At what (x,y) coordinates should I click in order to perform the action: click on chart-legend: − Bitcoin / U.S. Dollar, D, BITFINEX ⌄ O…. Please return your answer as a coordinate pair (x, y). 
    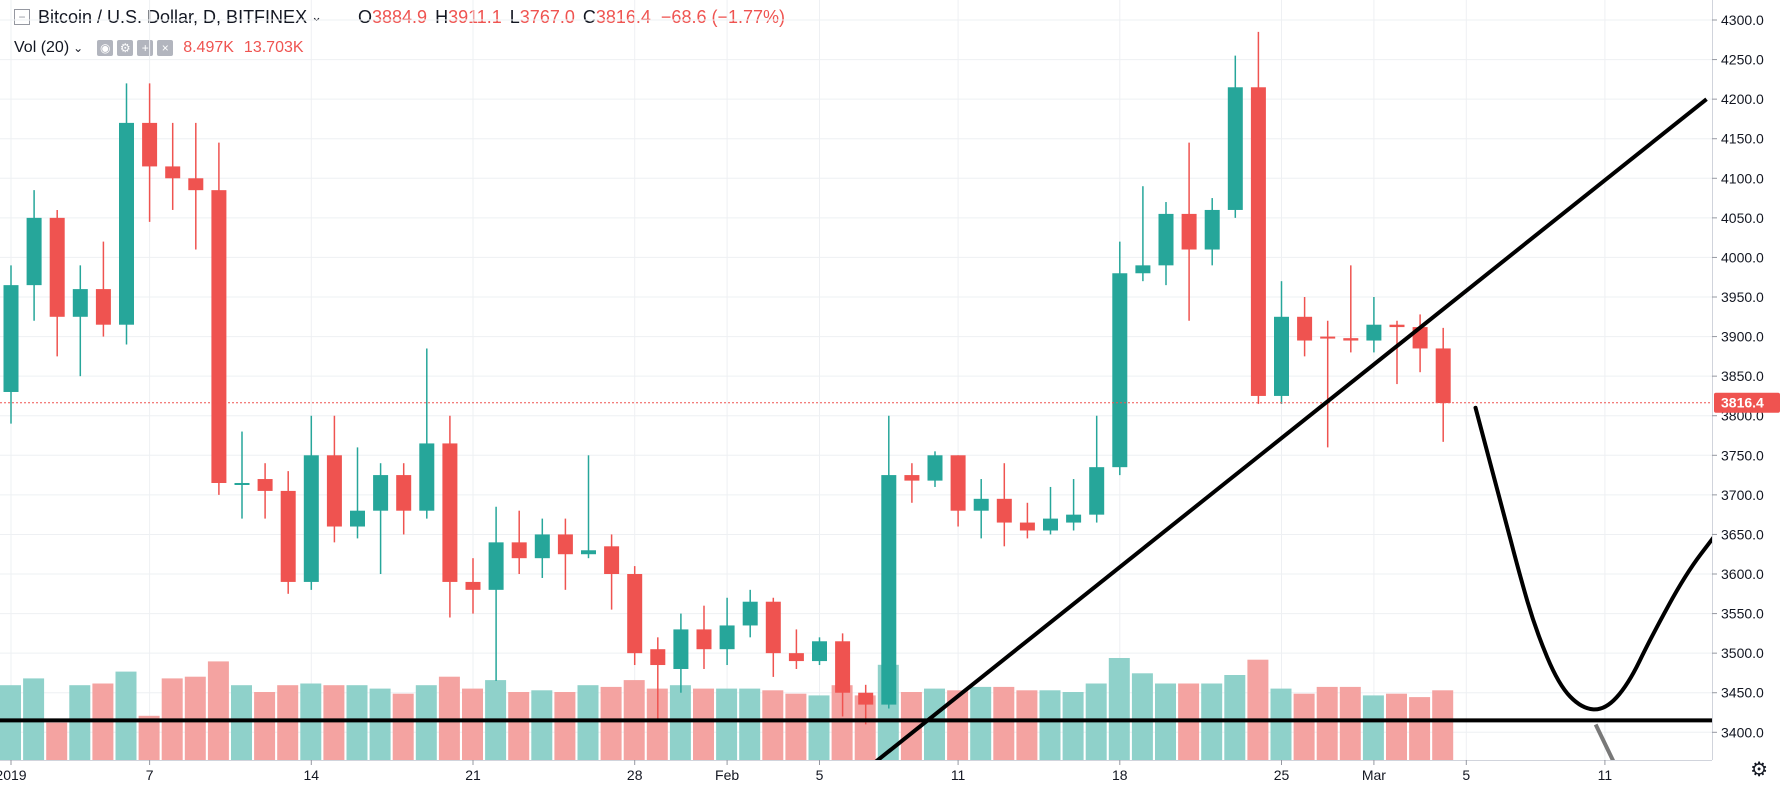
    Looking at the image, I should click on (399, 17).